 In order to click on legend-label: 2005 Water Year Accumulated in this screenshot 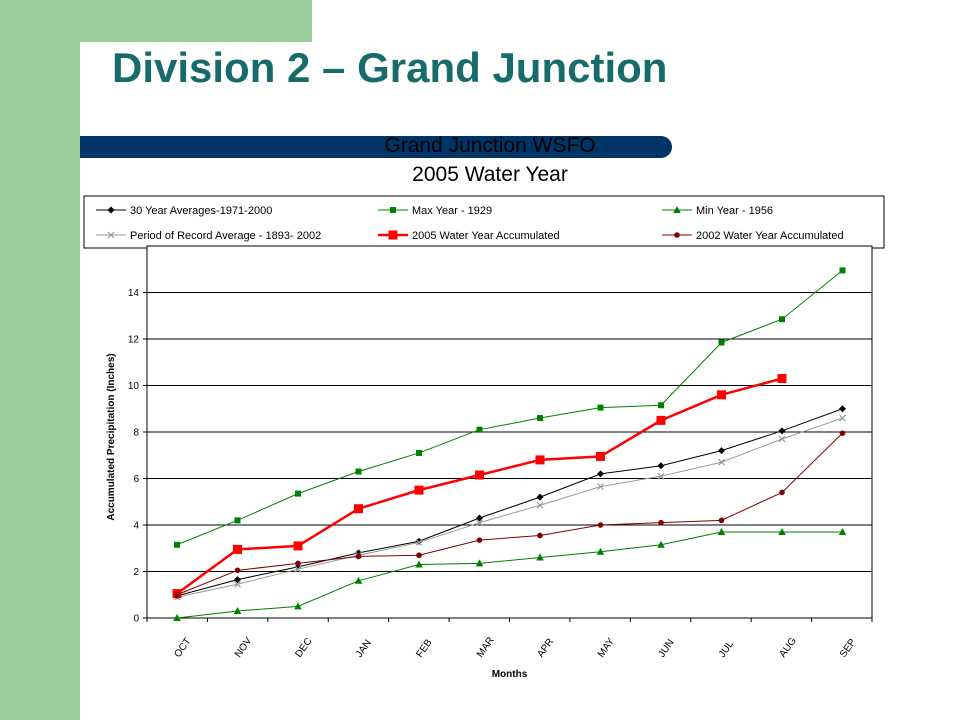, I will do `click(486, 236)`.